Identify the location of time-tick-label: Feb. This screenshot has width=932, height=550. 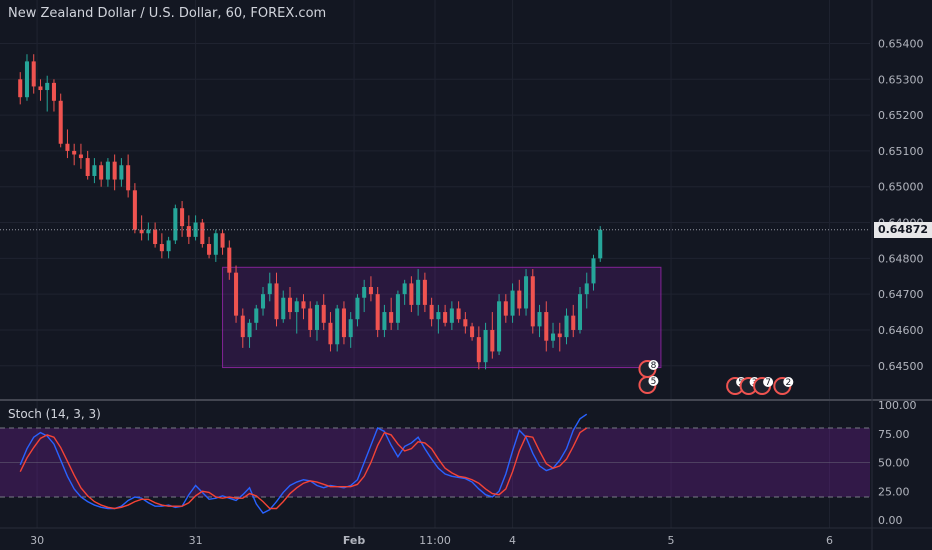
(354, 540).